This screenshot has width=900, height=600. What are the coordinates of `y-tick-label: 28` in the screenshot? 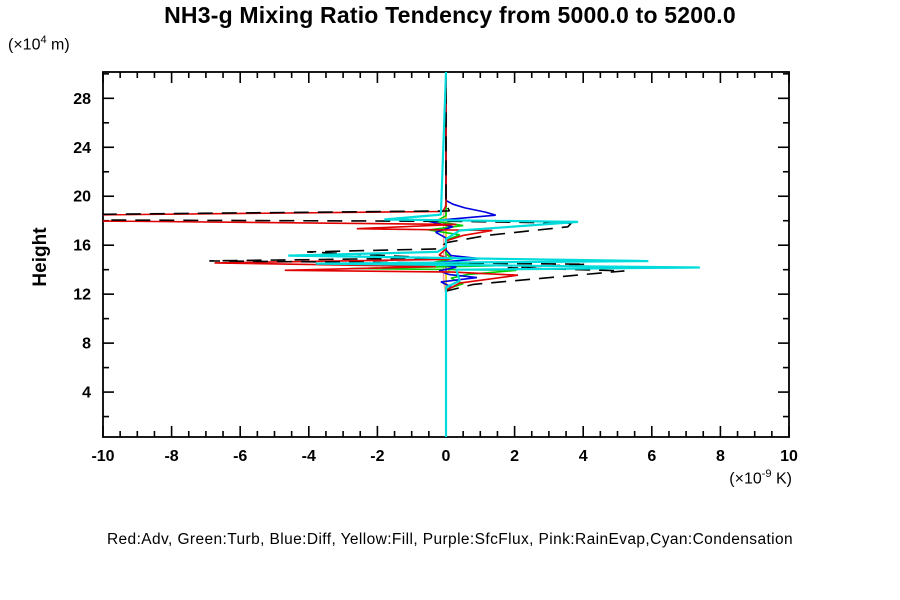 It's located at (82, 99).